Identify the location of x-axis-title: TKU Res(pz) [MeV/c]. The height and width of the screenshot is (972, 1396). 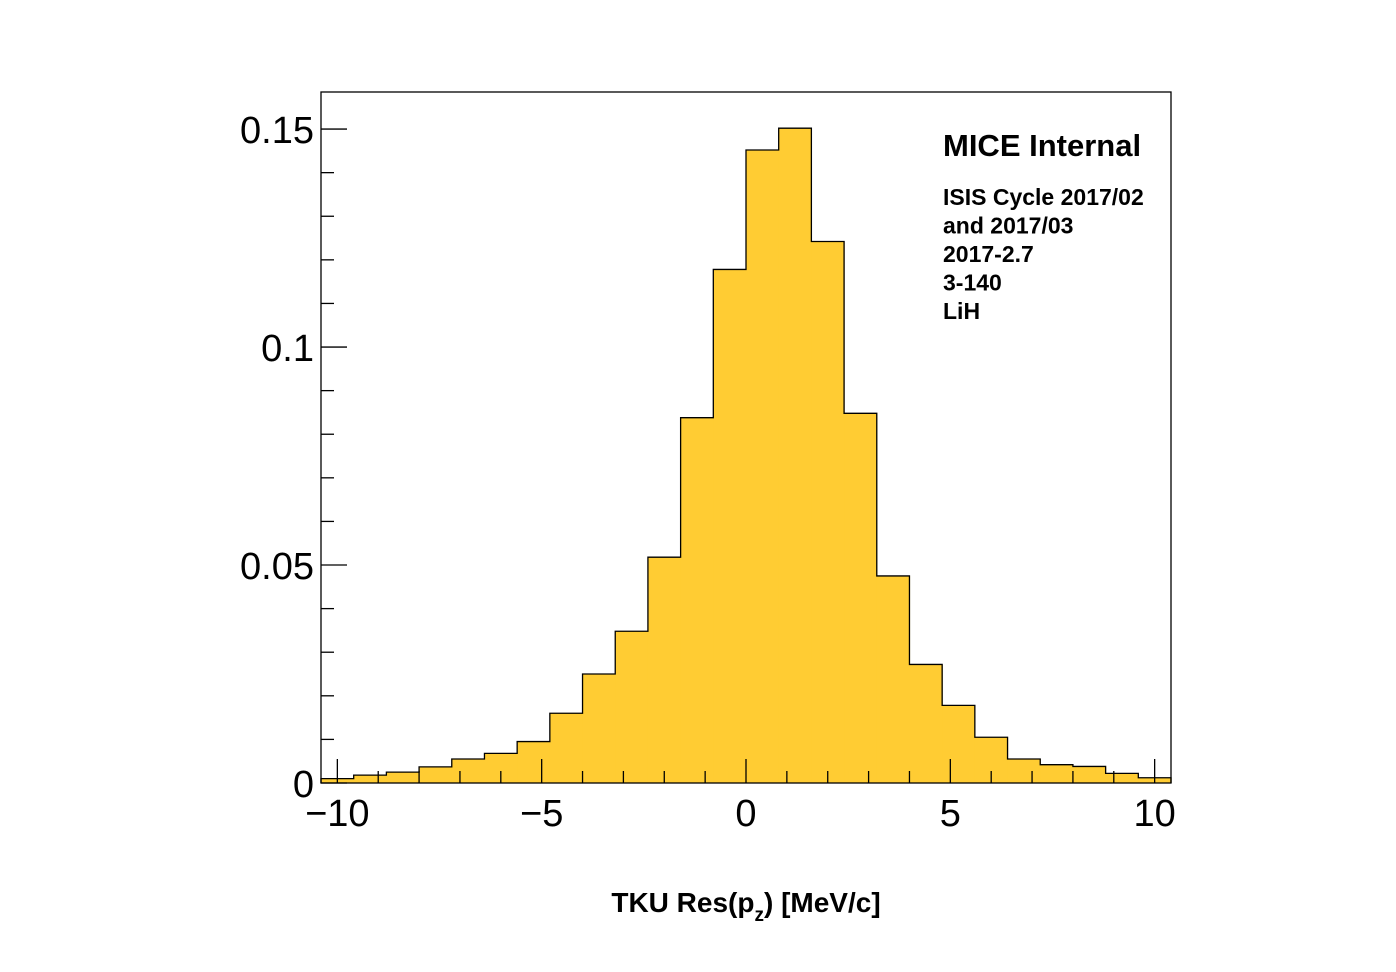
(745, 906).